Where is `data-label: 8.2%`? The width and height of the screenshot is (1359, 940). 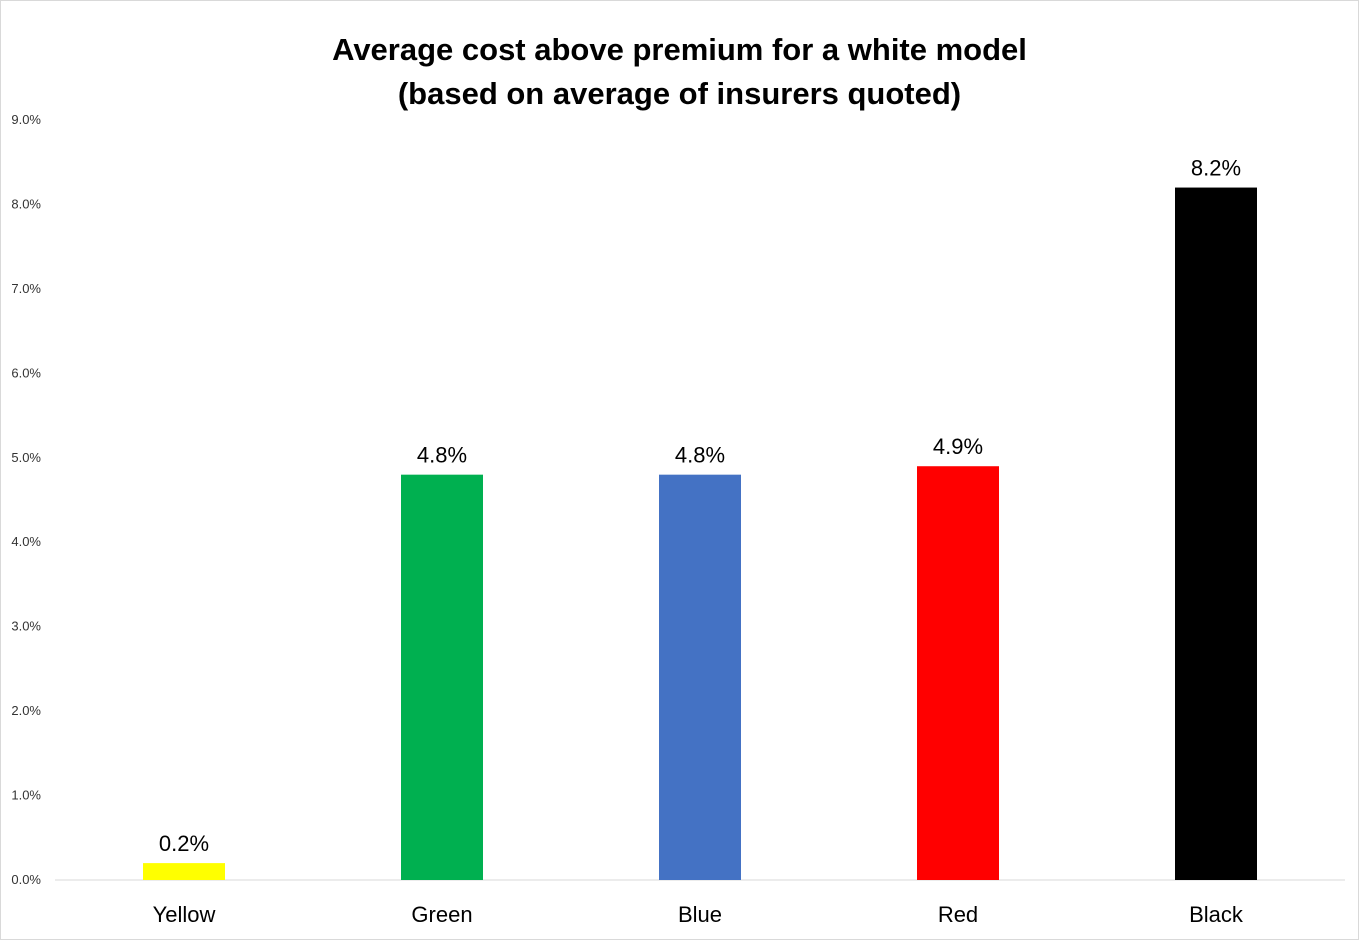
data-label: 8.2% is located at coordinates (1216, 168).